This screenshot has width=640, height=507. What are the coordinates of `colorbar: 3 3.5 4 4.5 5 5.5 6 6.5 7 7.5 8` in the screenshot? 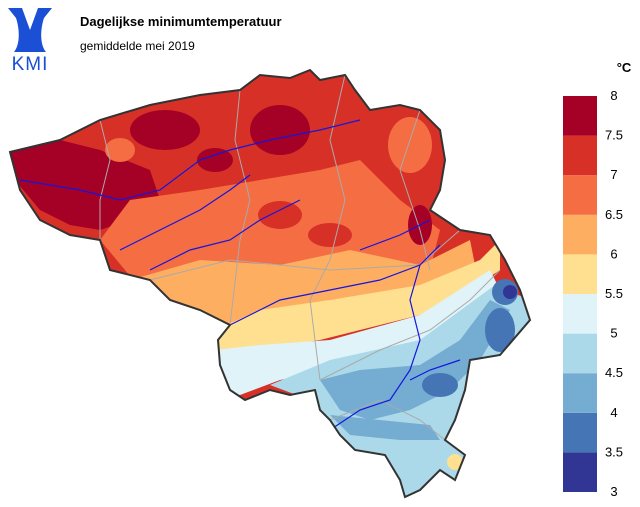 It's located at (593, 293).